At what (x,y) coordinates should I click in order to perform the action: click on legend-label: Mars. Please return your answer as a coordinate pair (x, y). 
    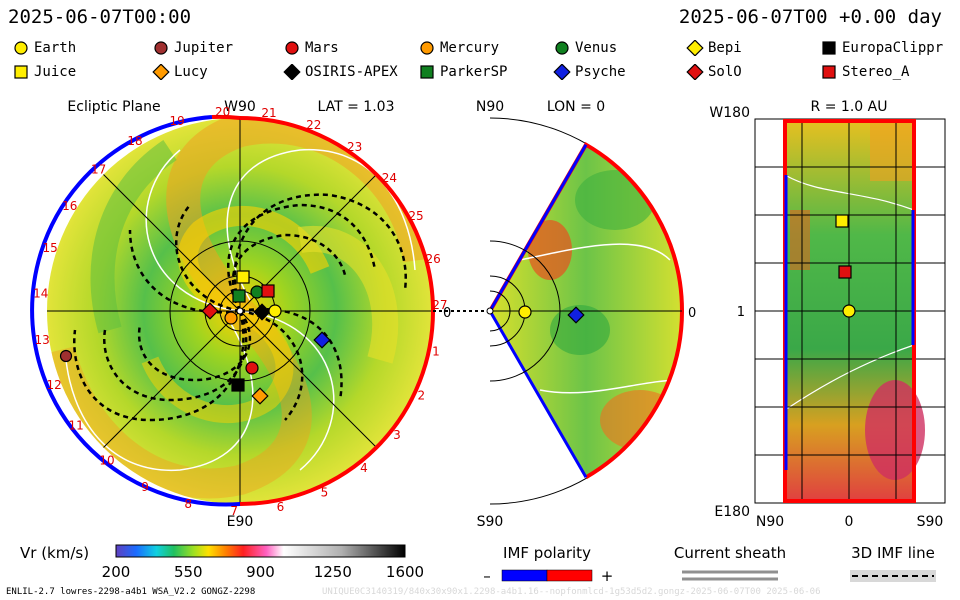
    Looking at the image, I should click on (322, 48).